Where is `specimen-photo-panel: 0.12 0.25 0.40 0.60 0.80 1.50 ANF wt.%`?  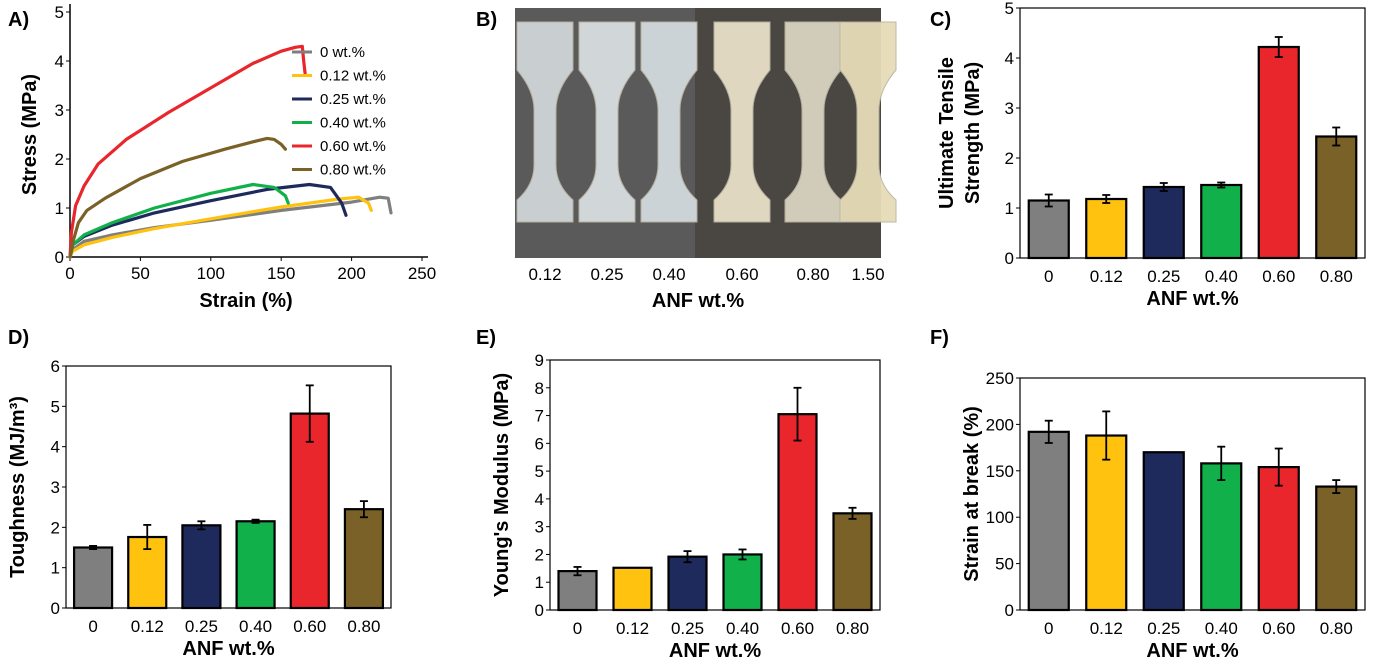
specimen-photo-panel: 0.12 0.25 0.40 0.60 0.80 1.50 ANF wt.% is located at coordinates (706, 160).